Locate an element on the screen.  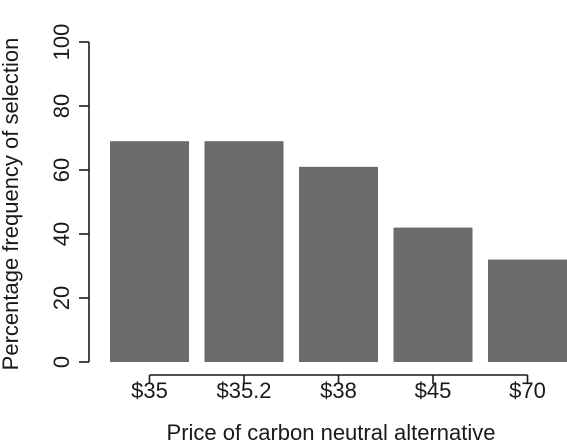
y-tick-label: 40 is located at coordinates (61, 234).